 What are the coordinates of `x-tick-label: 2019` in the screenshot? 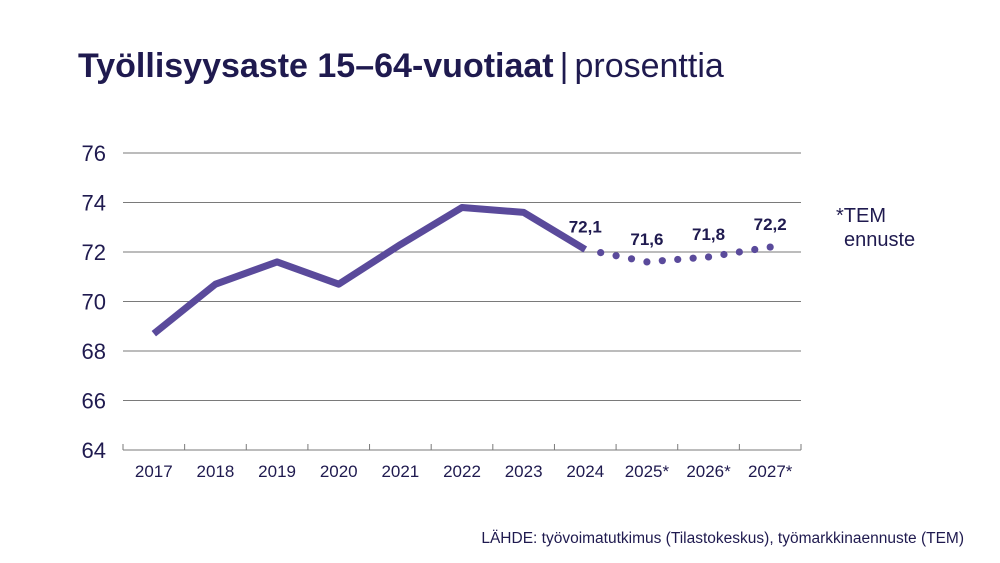 It's located at (277, 471).